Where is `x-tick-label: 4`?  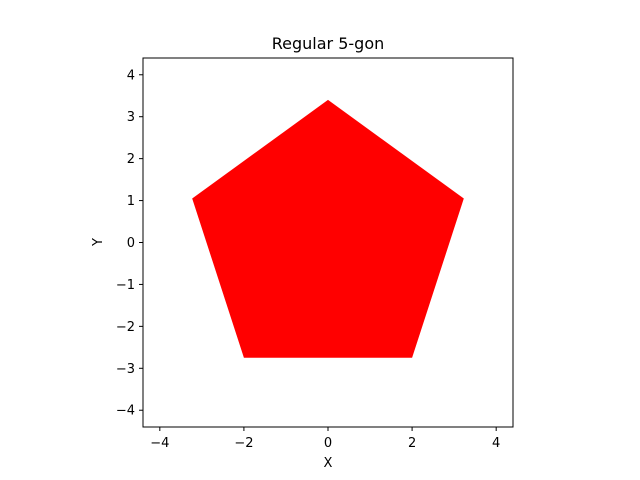 x-tick-label: 4 is located at coordinates (496, 443).